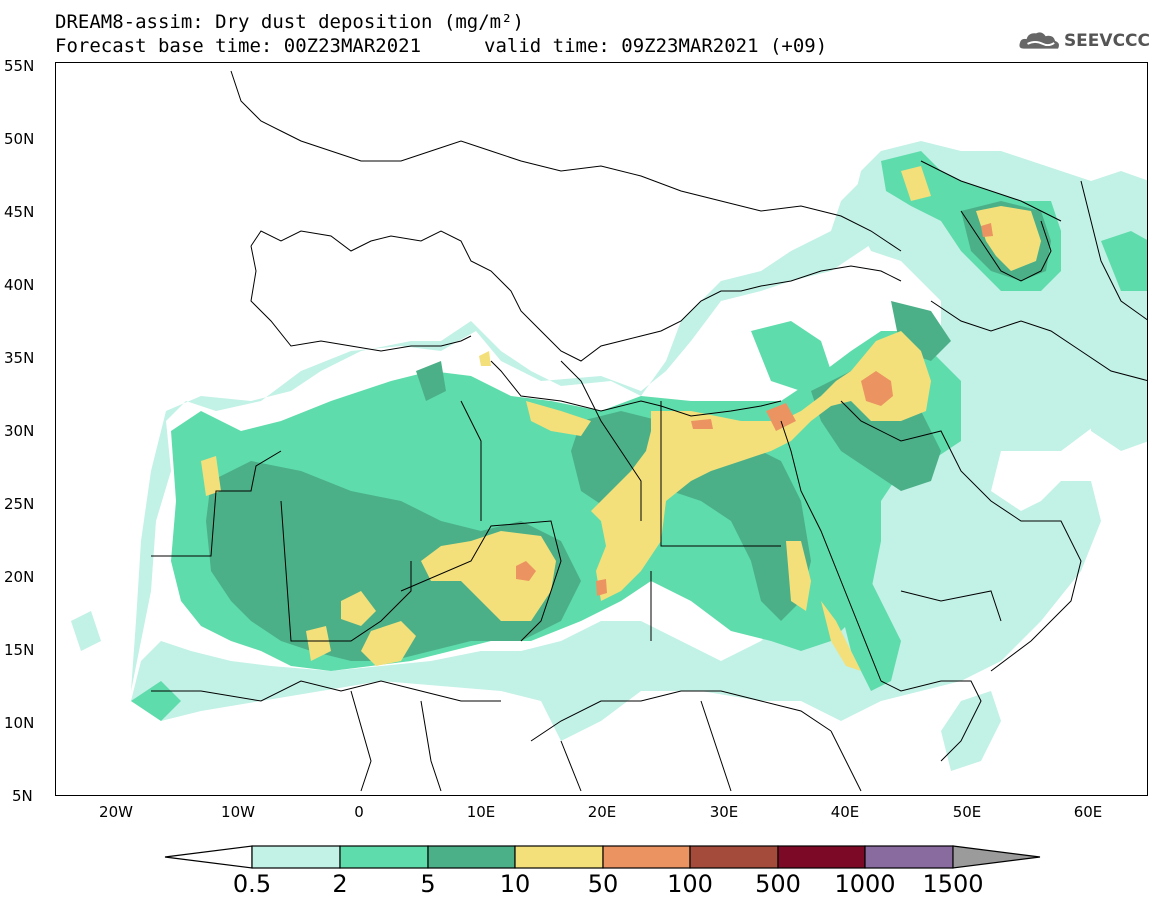 Image resolution: width=1165 pixels, height=911 pixels. Describe the element at coordinates (208, 857) in the screenshot. I see `colorbar-low-arrow` at that location.